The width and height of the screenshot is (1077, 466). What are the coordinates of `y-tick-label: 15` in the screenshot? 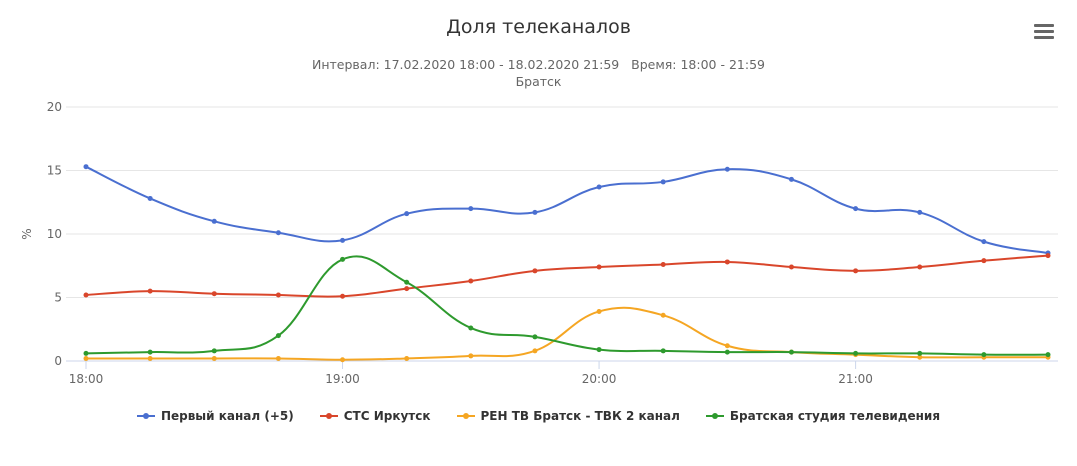 It's located at (54, 171).